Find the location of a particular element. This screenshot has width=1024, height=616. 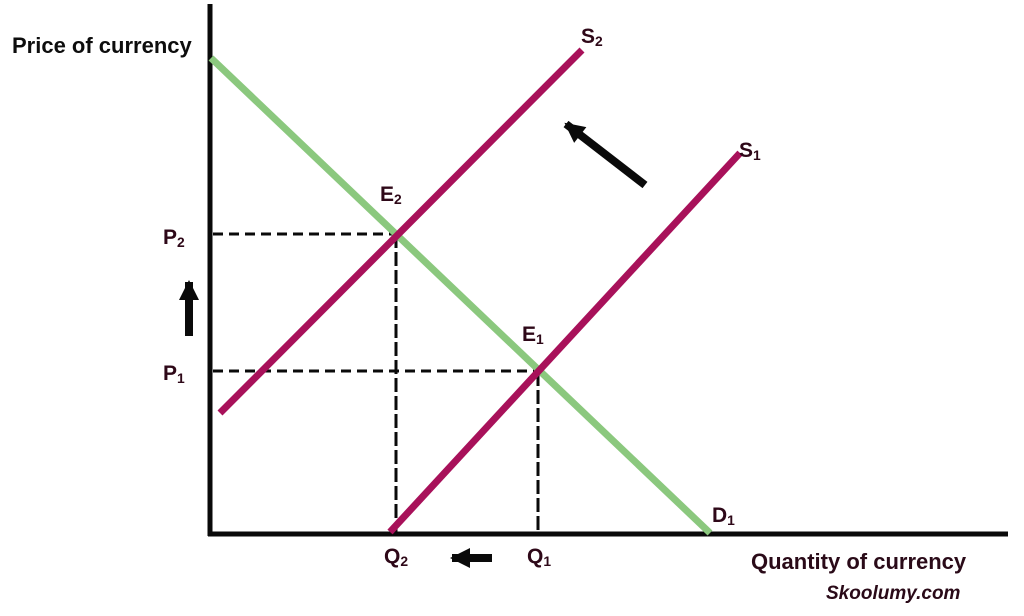

label-s1: S1 is located at coordinates (750, 151).